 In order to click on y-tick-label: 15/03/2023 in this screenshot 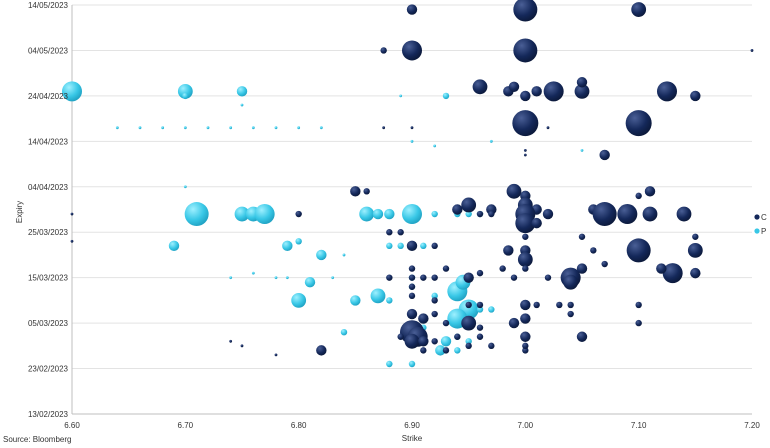, I will do `click(48, 278)`.